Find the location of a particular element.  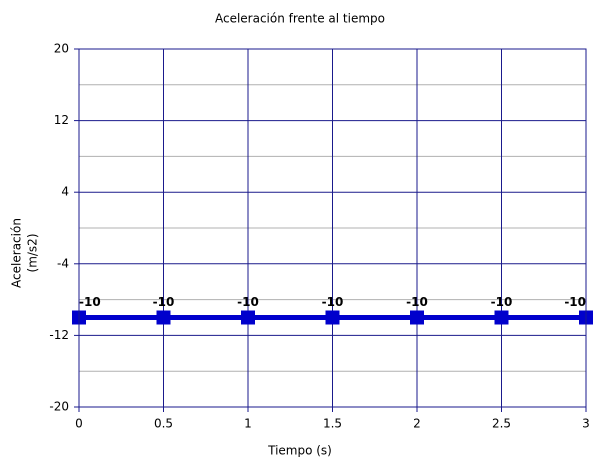

y-tick-label: 20 is located at coordinates (61, 49).